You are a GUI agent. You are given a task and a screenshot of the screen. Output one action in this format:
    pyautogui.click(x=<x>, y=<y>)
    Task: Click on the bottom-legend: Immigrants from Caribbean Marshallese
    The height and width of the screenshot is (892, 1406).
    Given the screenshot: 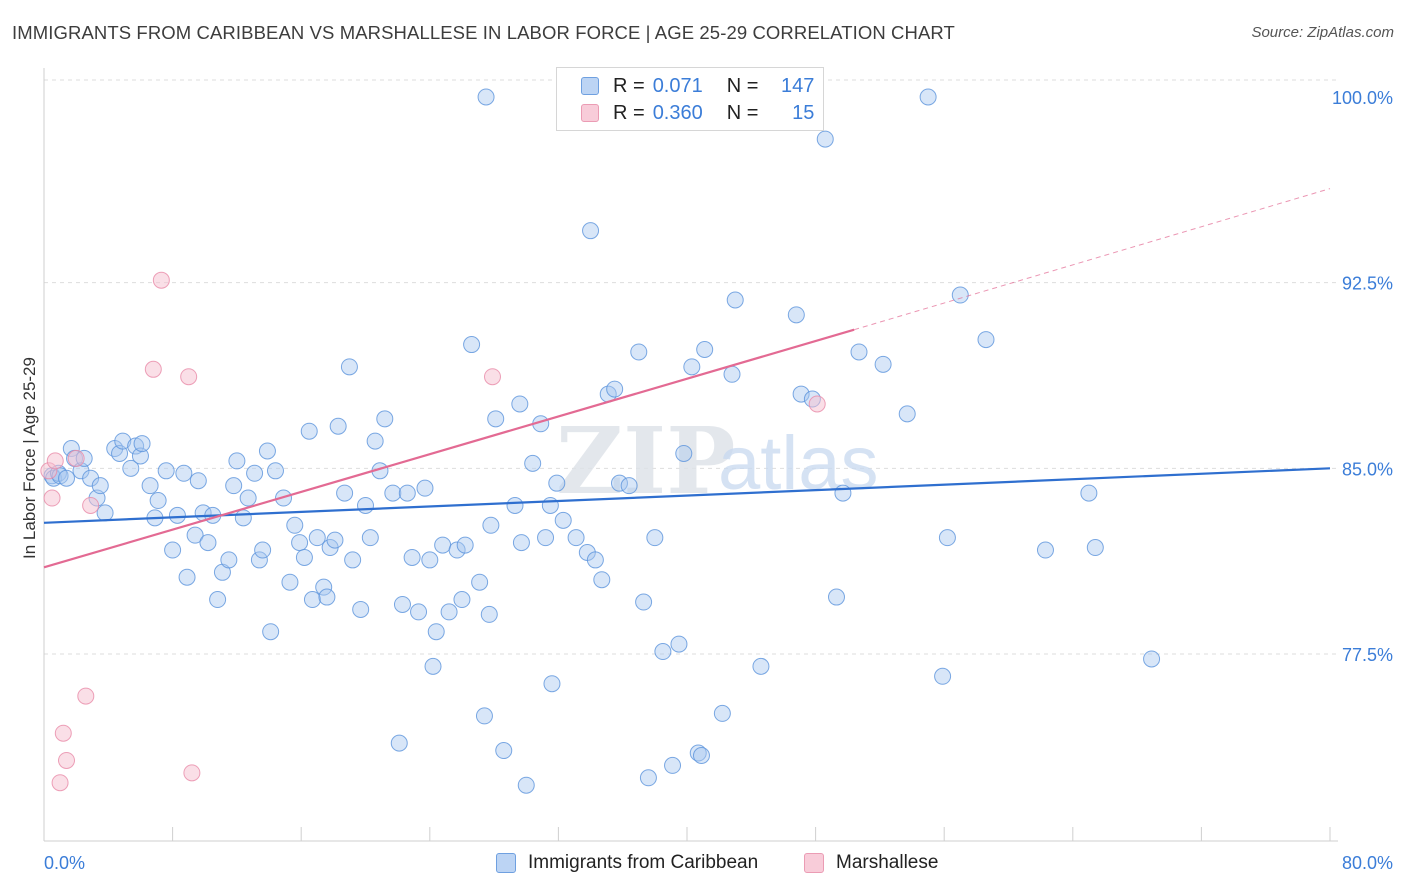 What is the action you would take?
    pyautogui.click(x=703, y=865)
    